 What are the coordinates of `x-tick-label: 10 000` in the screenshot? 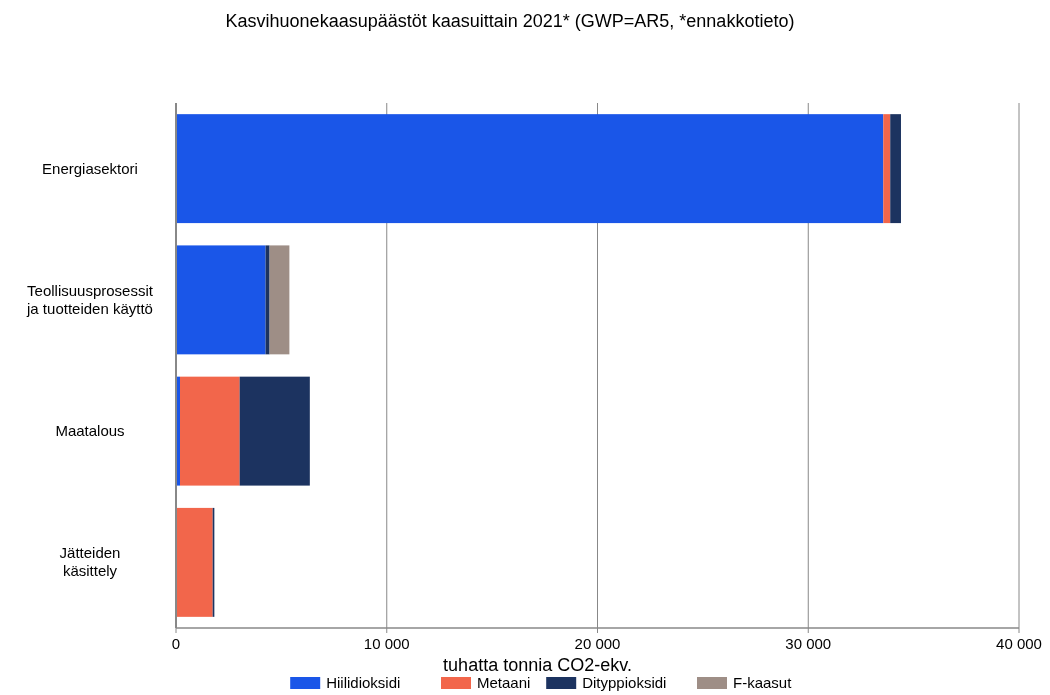 It's located at (386, 643).